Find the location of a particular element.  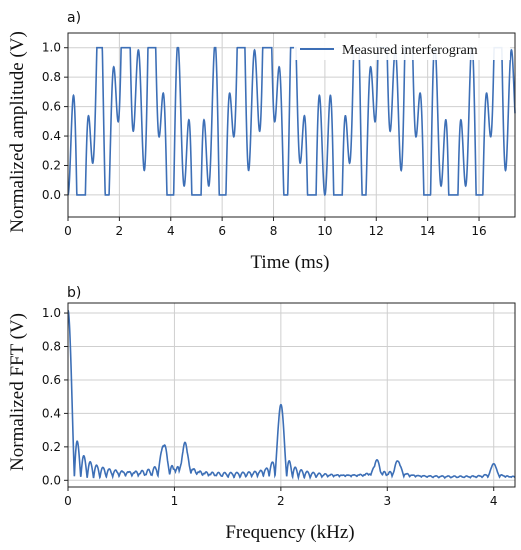

x-tick-label: 14 is located at coordinates (427, 231).